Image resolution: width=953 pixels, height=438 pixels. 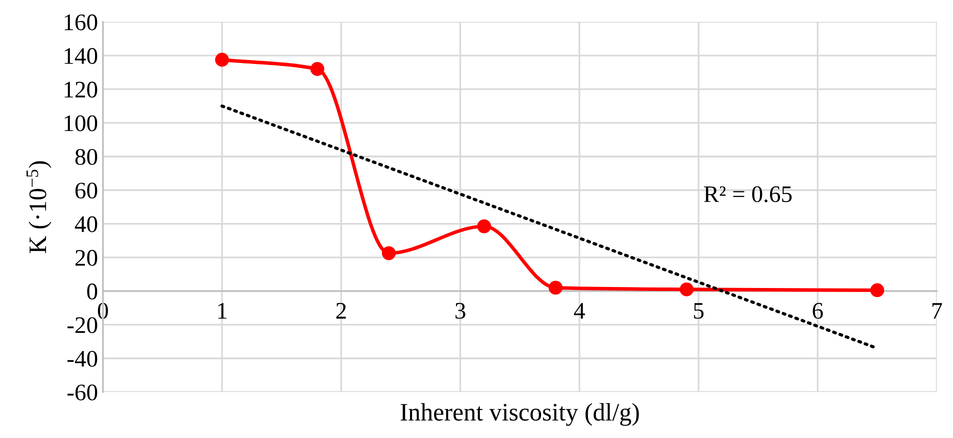 I want to click on x-tick-label: 1, so click(x=222, y=310).